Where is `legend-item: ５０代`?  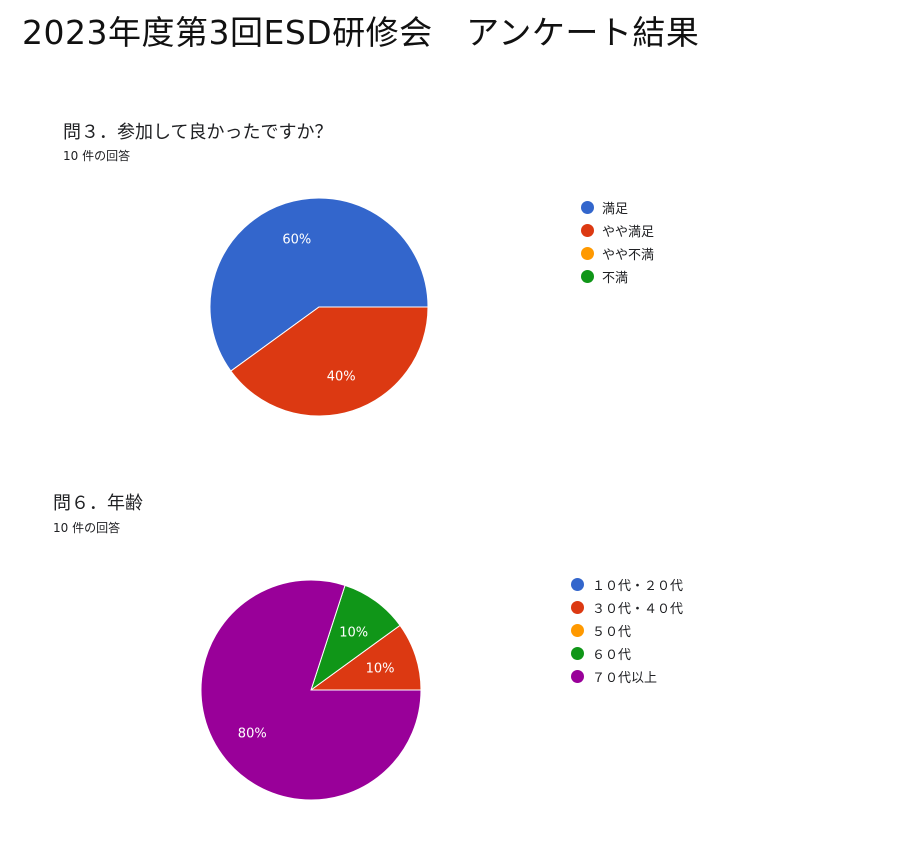 legend-item: ５０代 is located at coordinates (627, 630).